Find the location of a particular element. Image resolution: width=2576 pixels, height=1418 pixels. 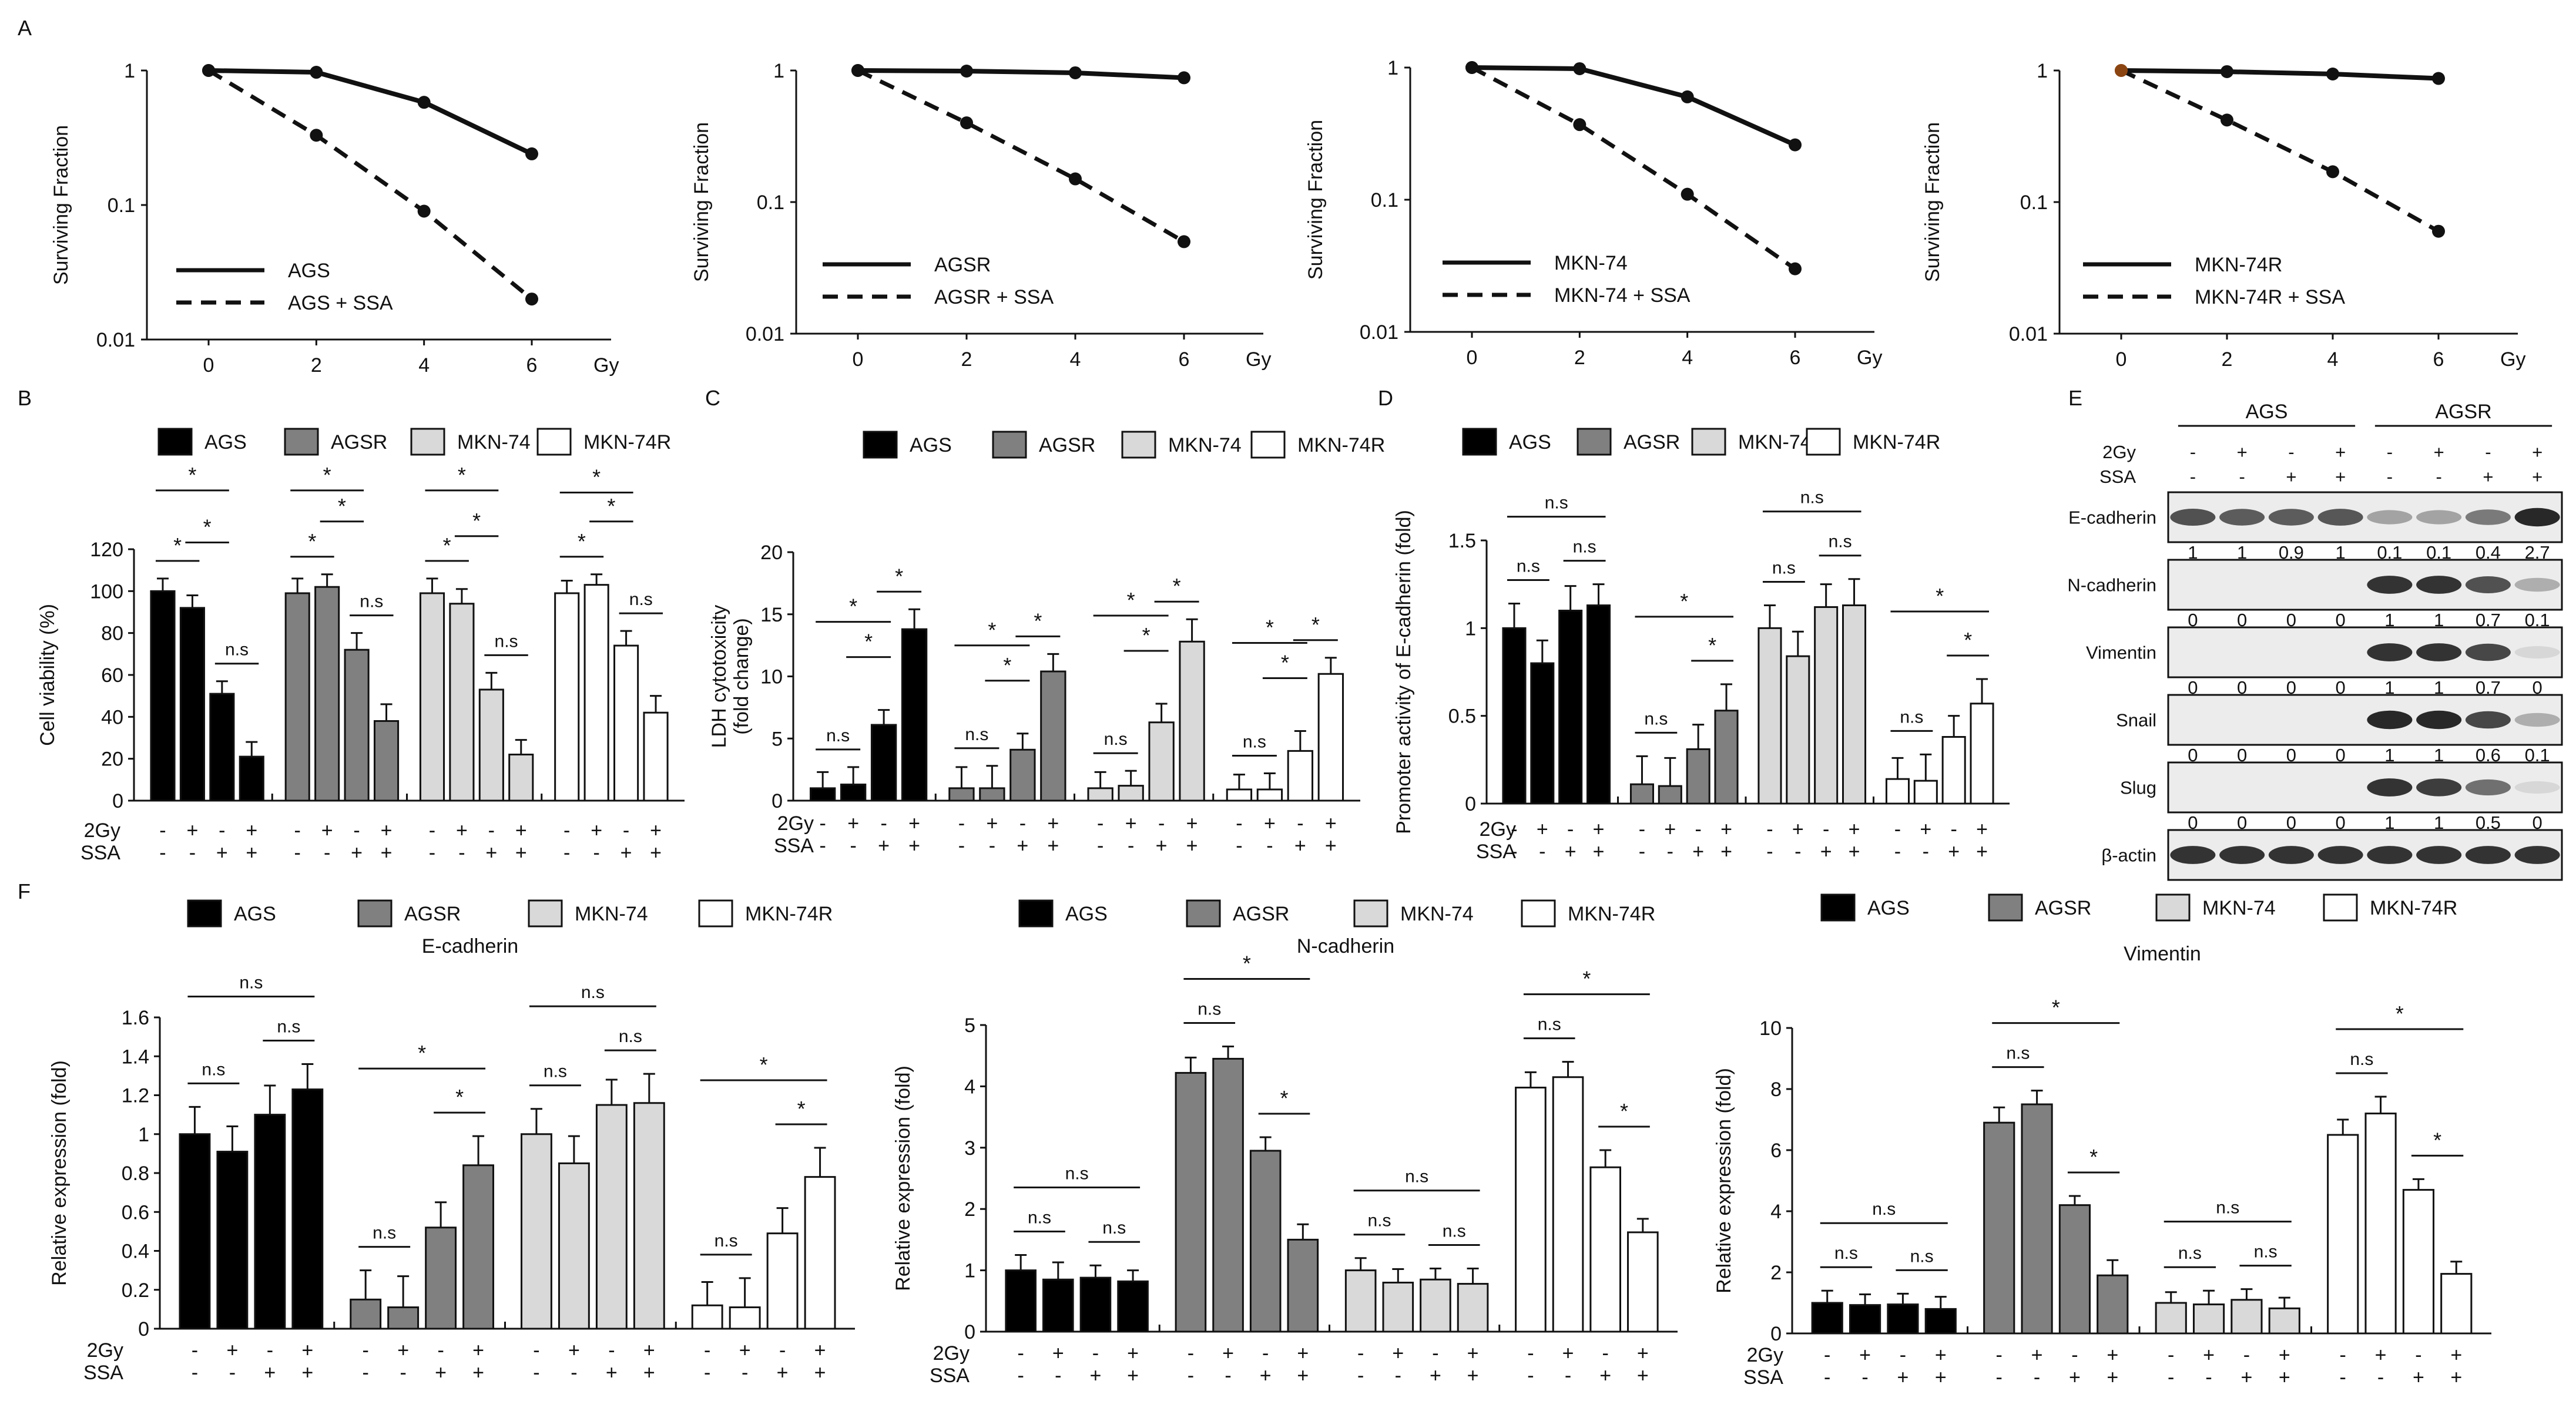

legend-swatch is located at coordinates (881, 445).